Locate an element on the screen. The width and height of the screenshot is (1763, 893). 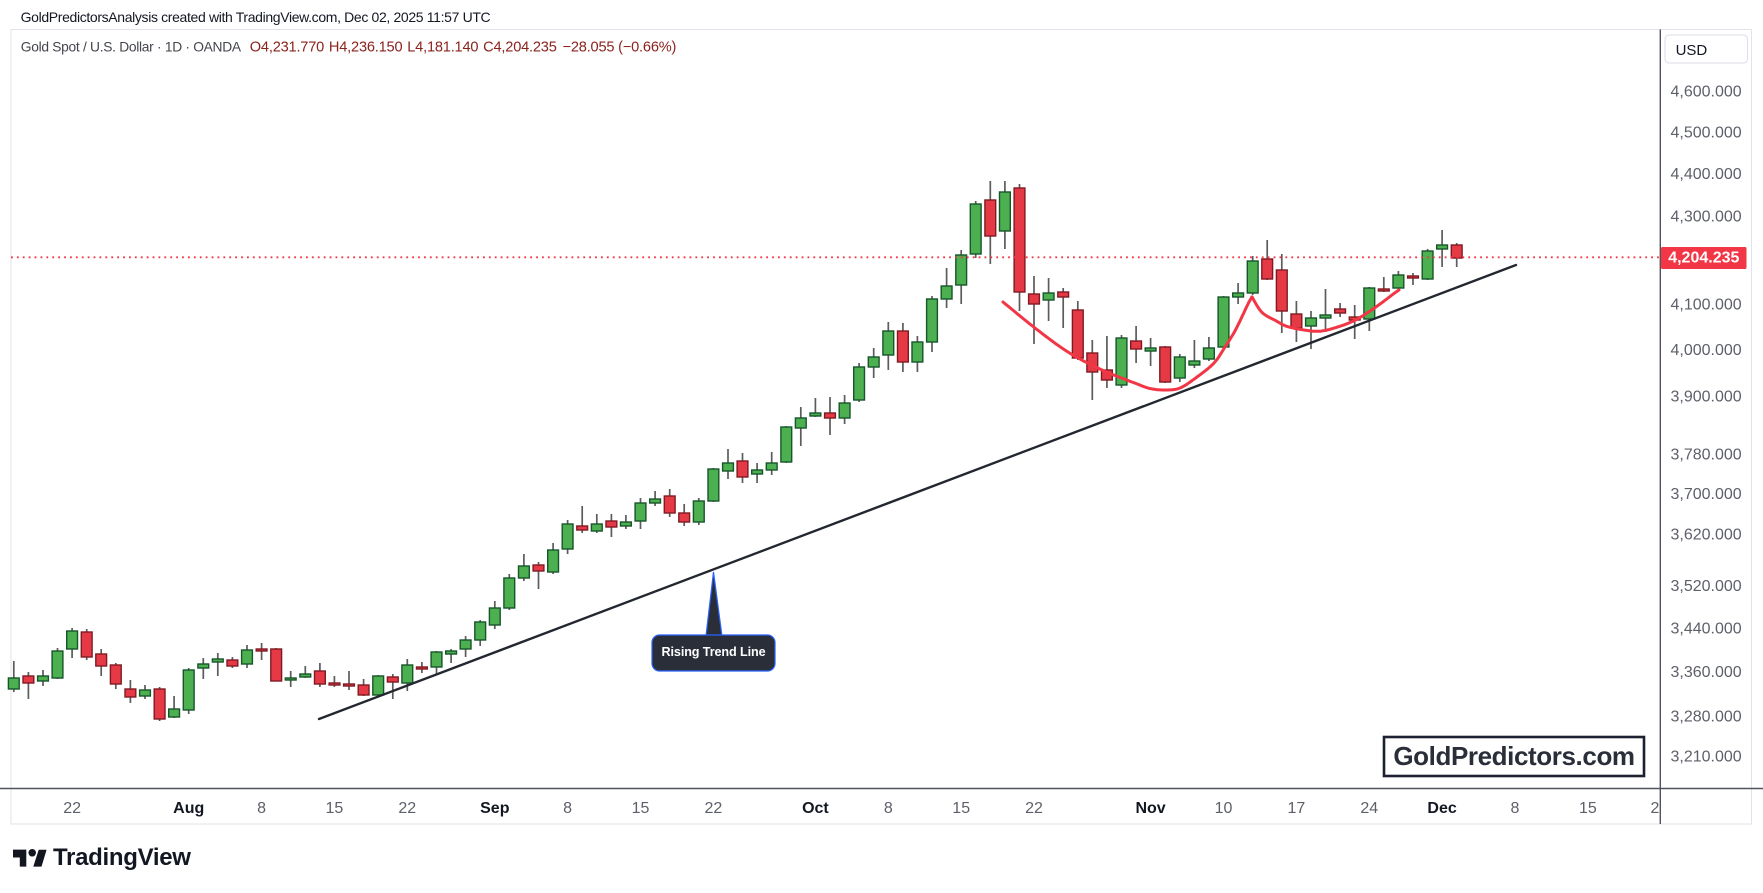
svg-text: 3,520.000 is located at coordinates (1706, 586).